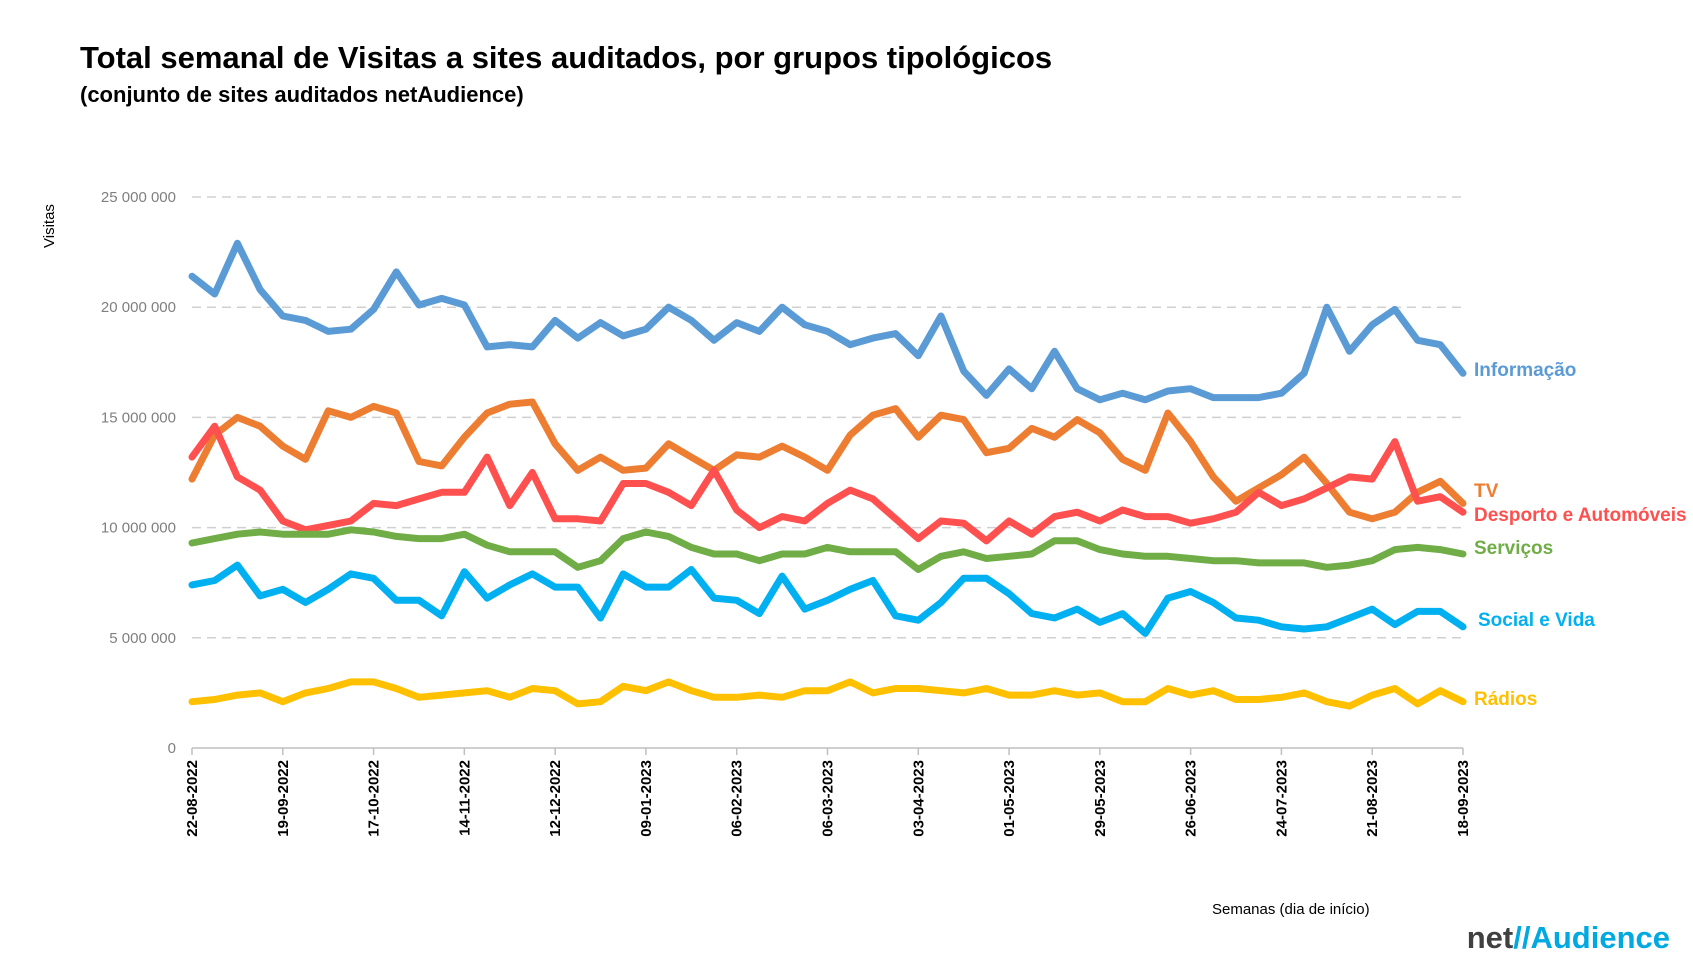 This screenshot has height=959, width=1693. What do you see at coordinates (49, 226) in the screenshot?
I see `y-axis-label: Visitas` at bounding box center [49, 226].